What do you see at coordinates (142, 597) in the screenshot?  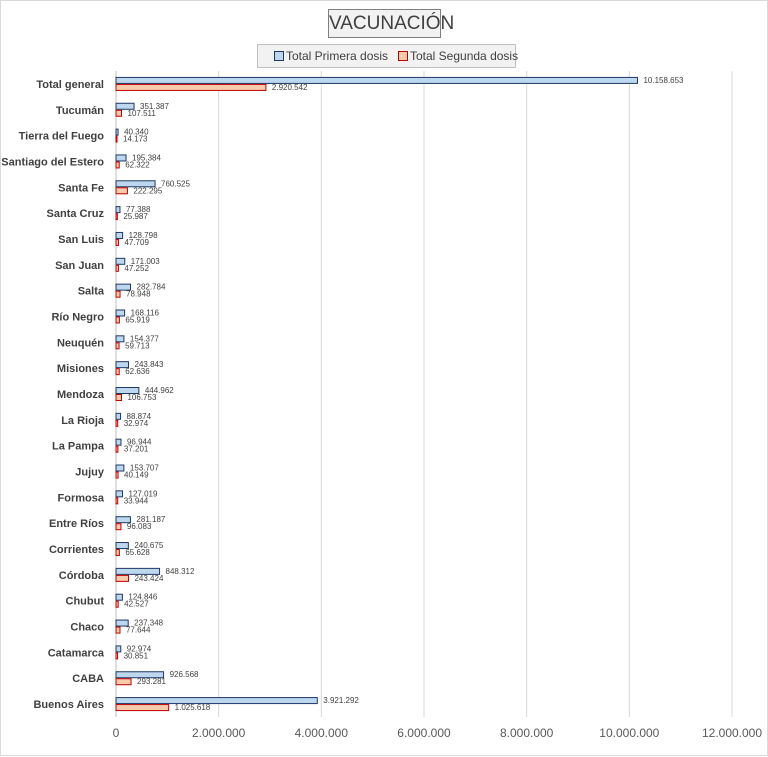 I see `data-label-primera: 124.846` at bounding box center [142, 597].